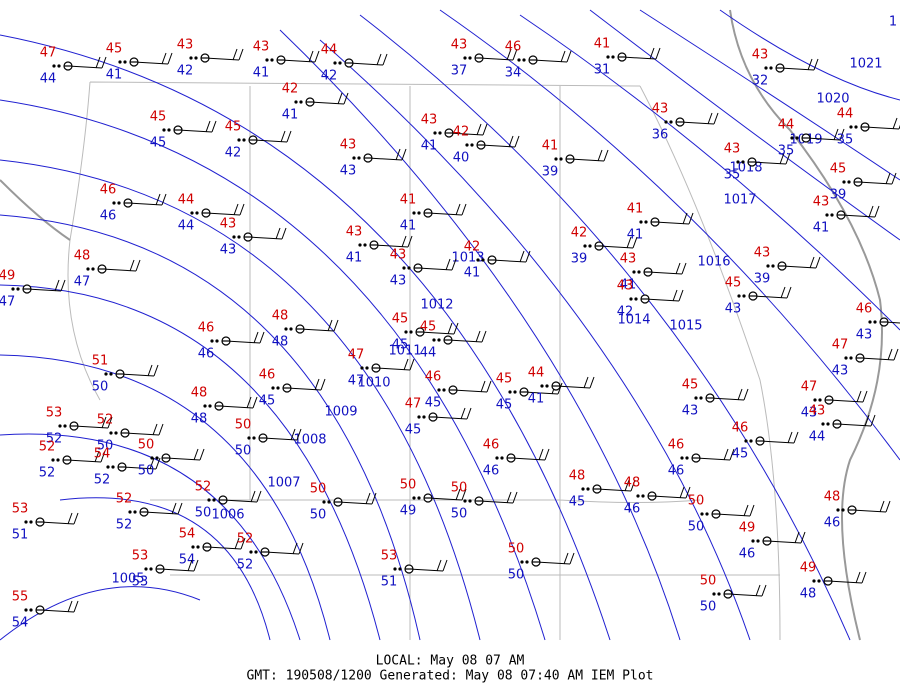 Image resolution: width=900 pixels, height=700 pixels. What do you see at coordinates (633, 320) in the screenshot?
I see `isobar-label: 1014` at bounding box center [633, 320].